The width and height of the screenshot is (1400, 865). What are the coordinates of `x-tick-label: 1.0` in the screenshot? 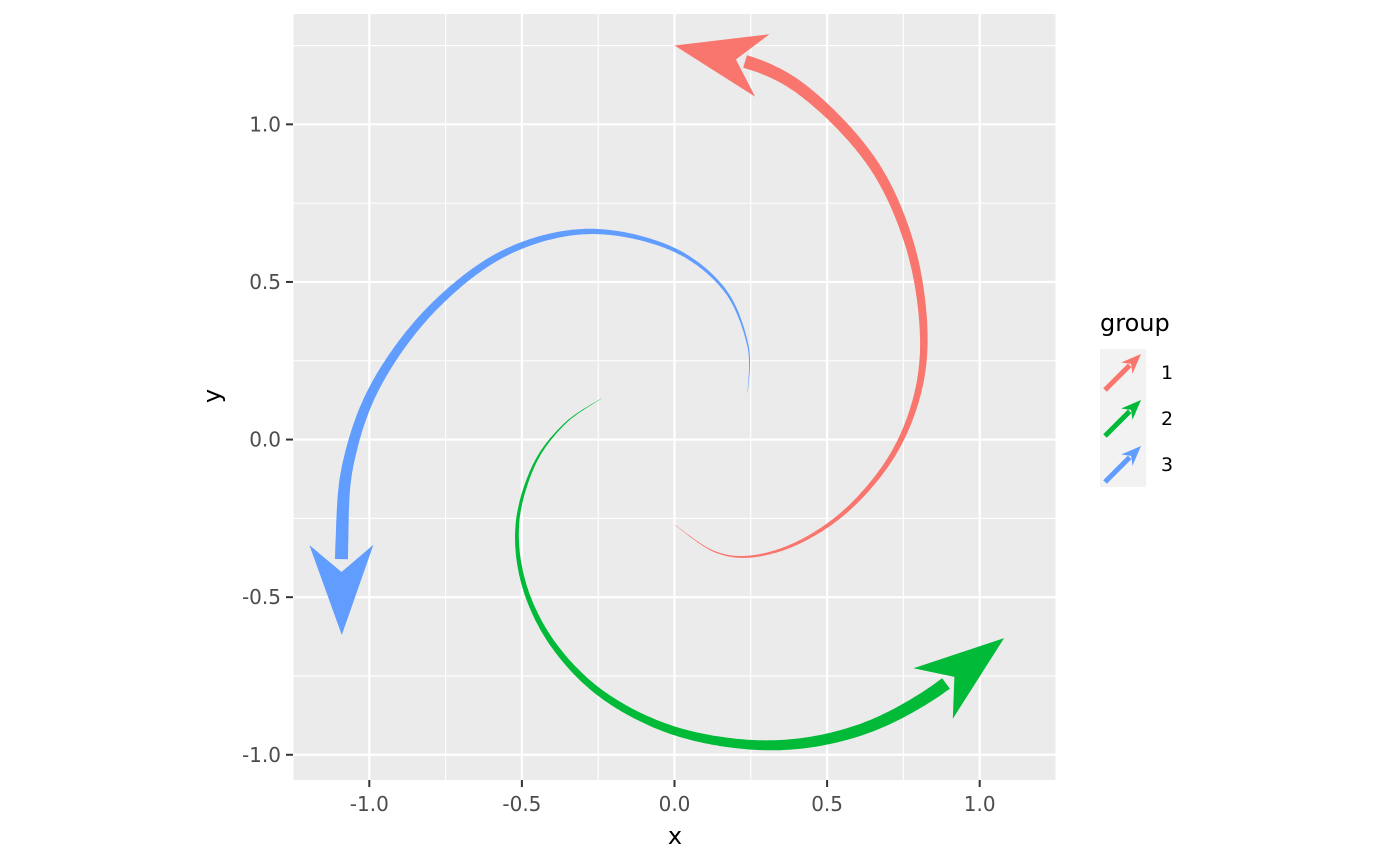 It's located at (980, 804).